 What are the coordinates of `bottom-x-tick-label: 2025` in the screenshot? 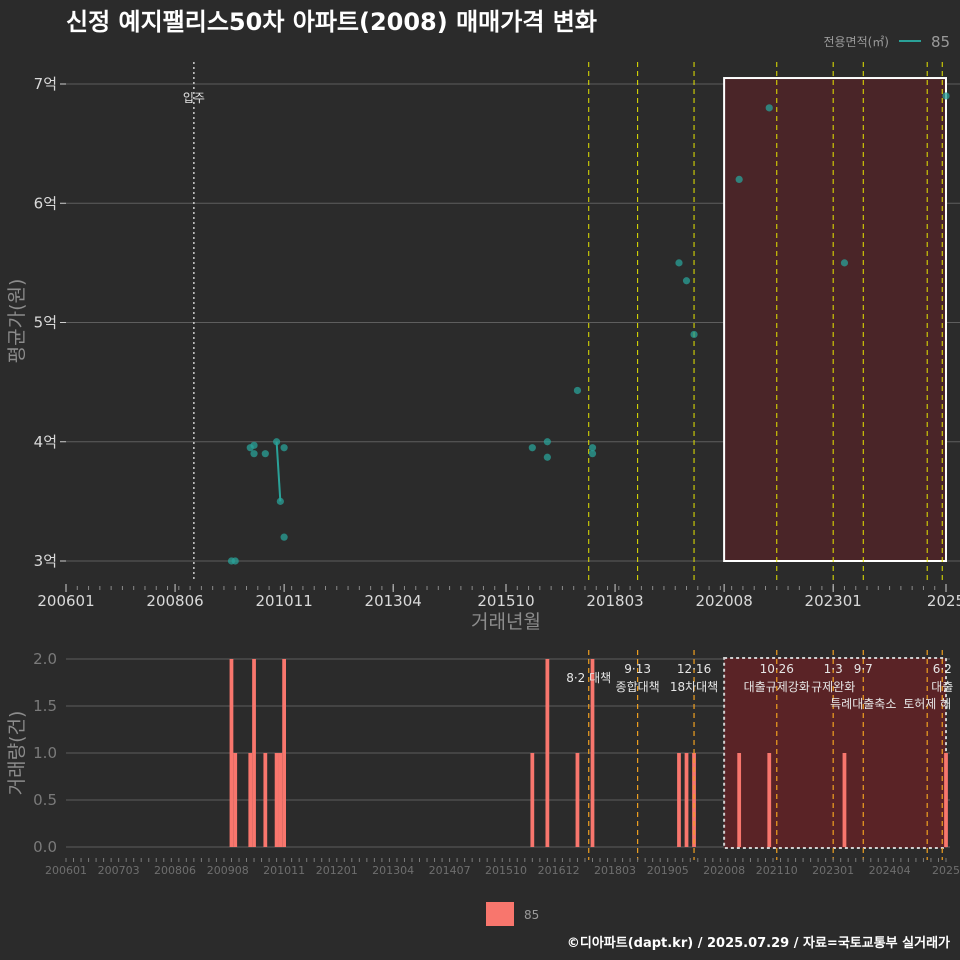 It's located at (946, 870).